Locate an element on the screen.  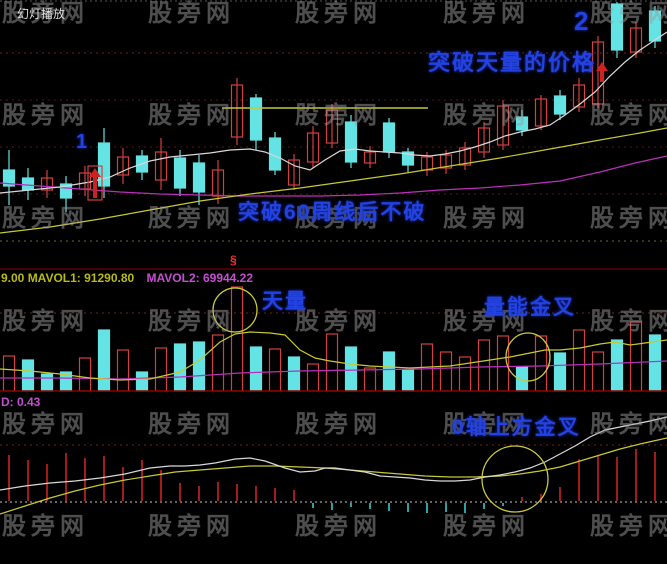
annotation-breakout-price-text: 突破天量的价格 is located at coordinates (512, 62).